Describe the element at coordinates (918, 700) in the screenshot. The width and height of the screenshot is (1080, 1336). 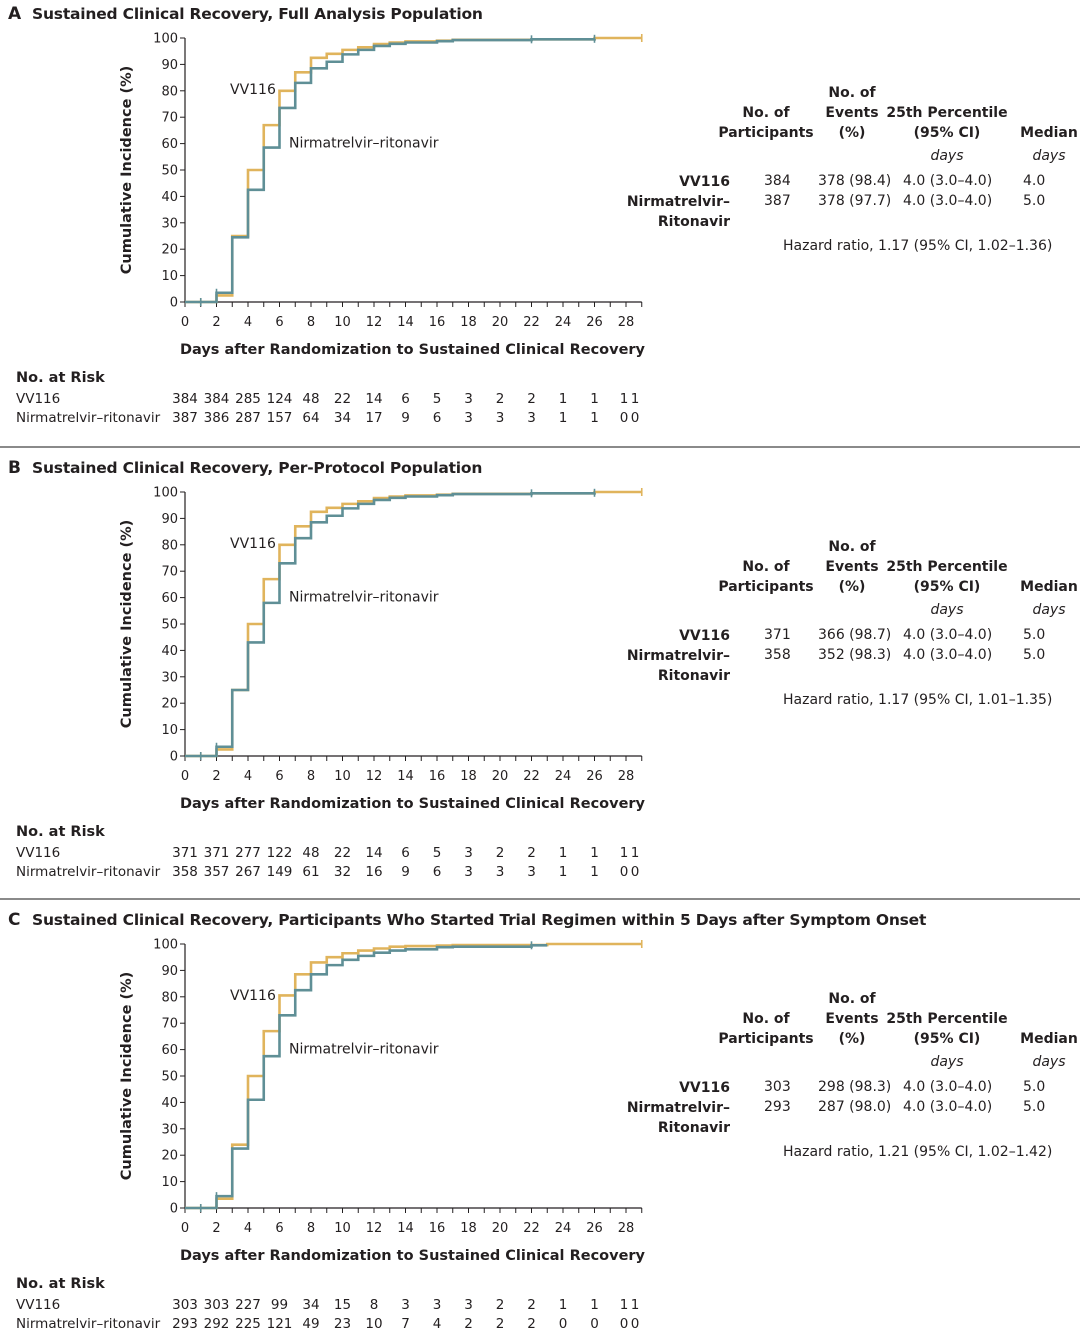
I see `hazard-ratio: Hazard ratio, 1.17 (95% CI, 1.01–1.35)` at that location.